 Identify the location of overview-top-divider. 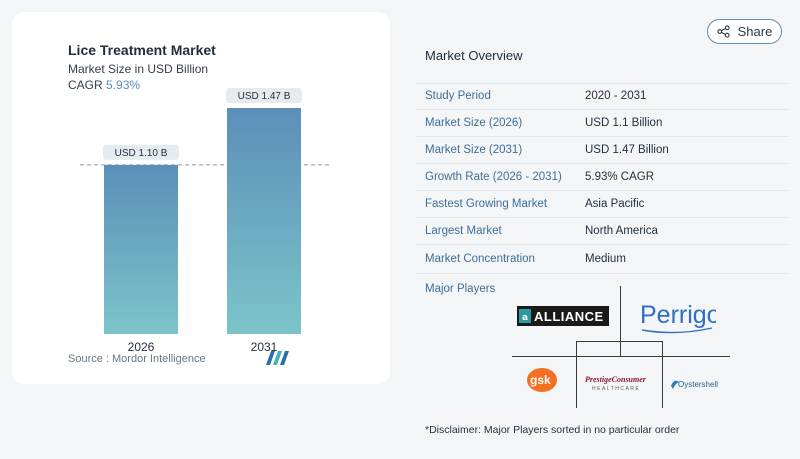
(602, 83).